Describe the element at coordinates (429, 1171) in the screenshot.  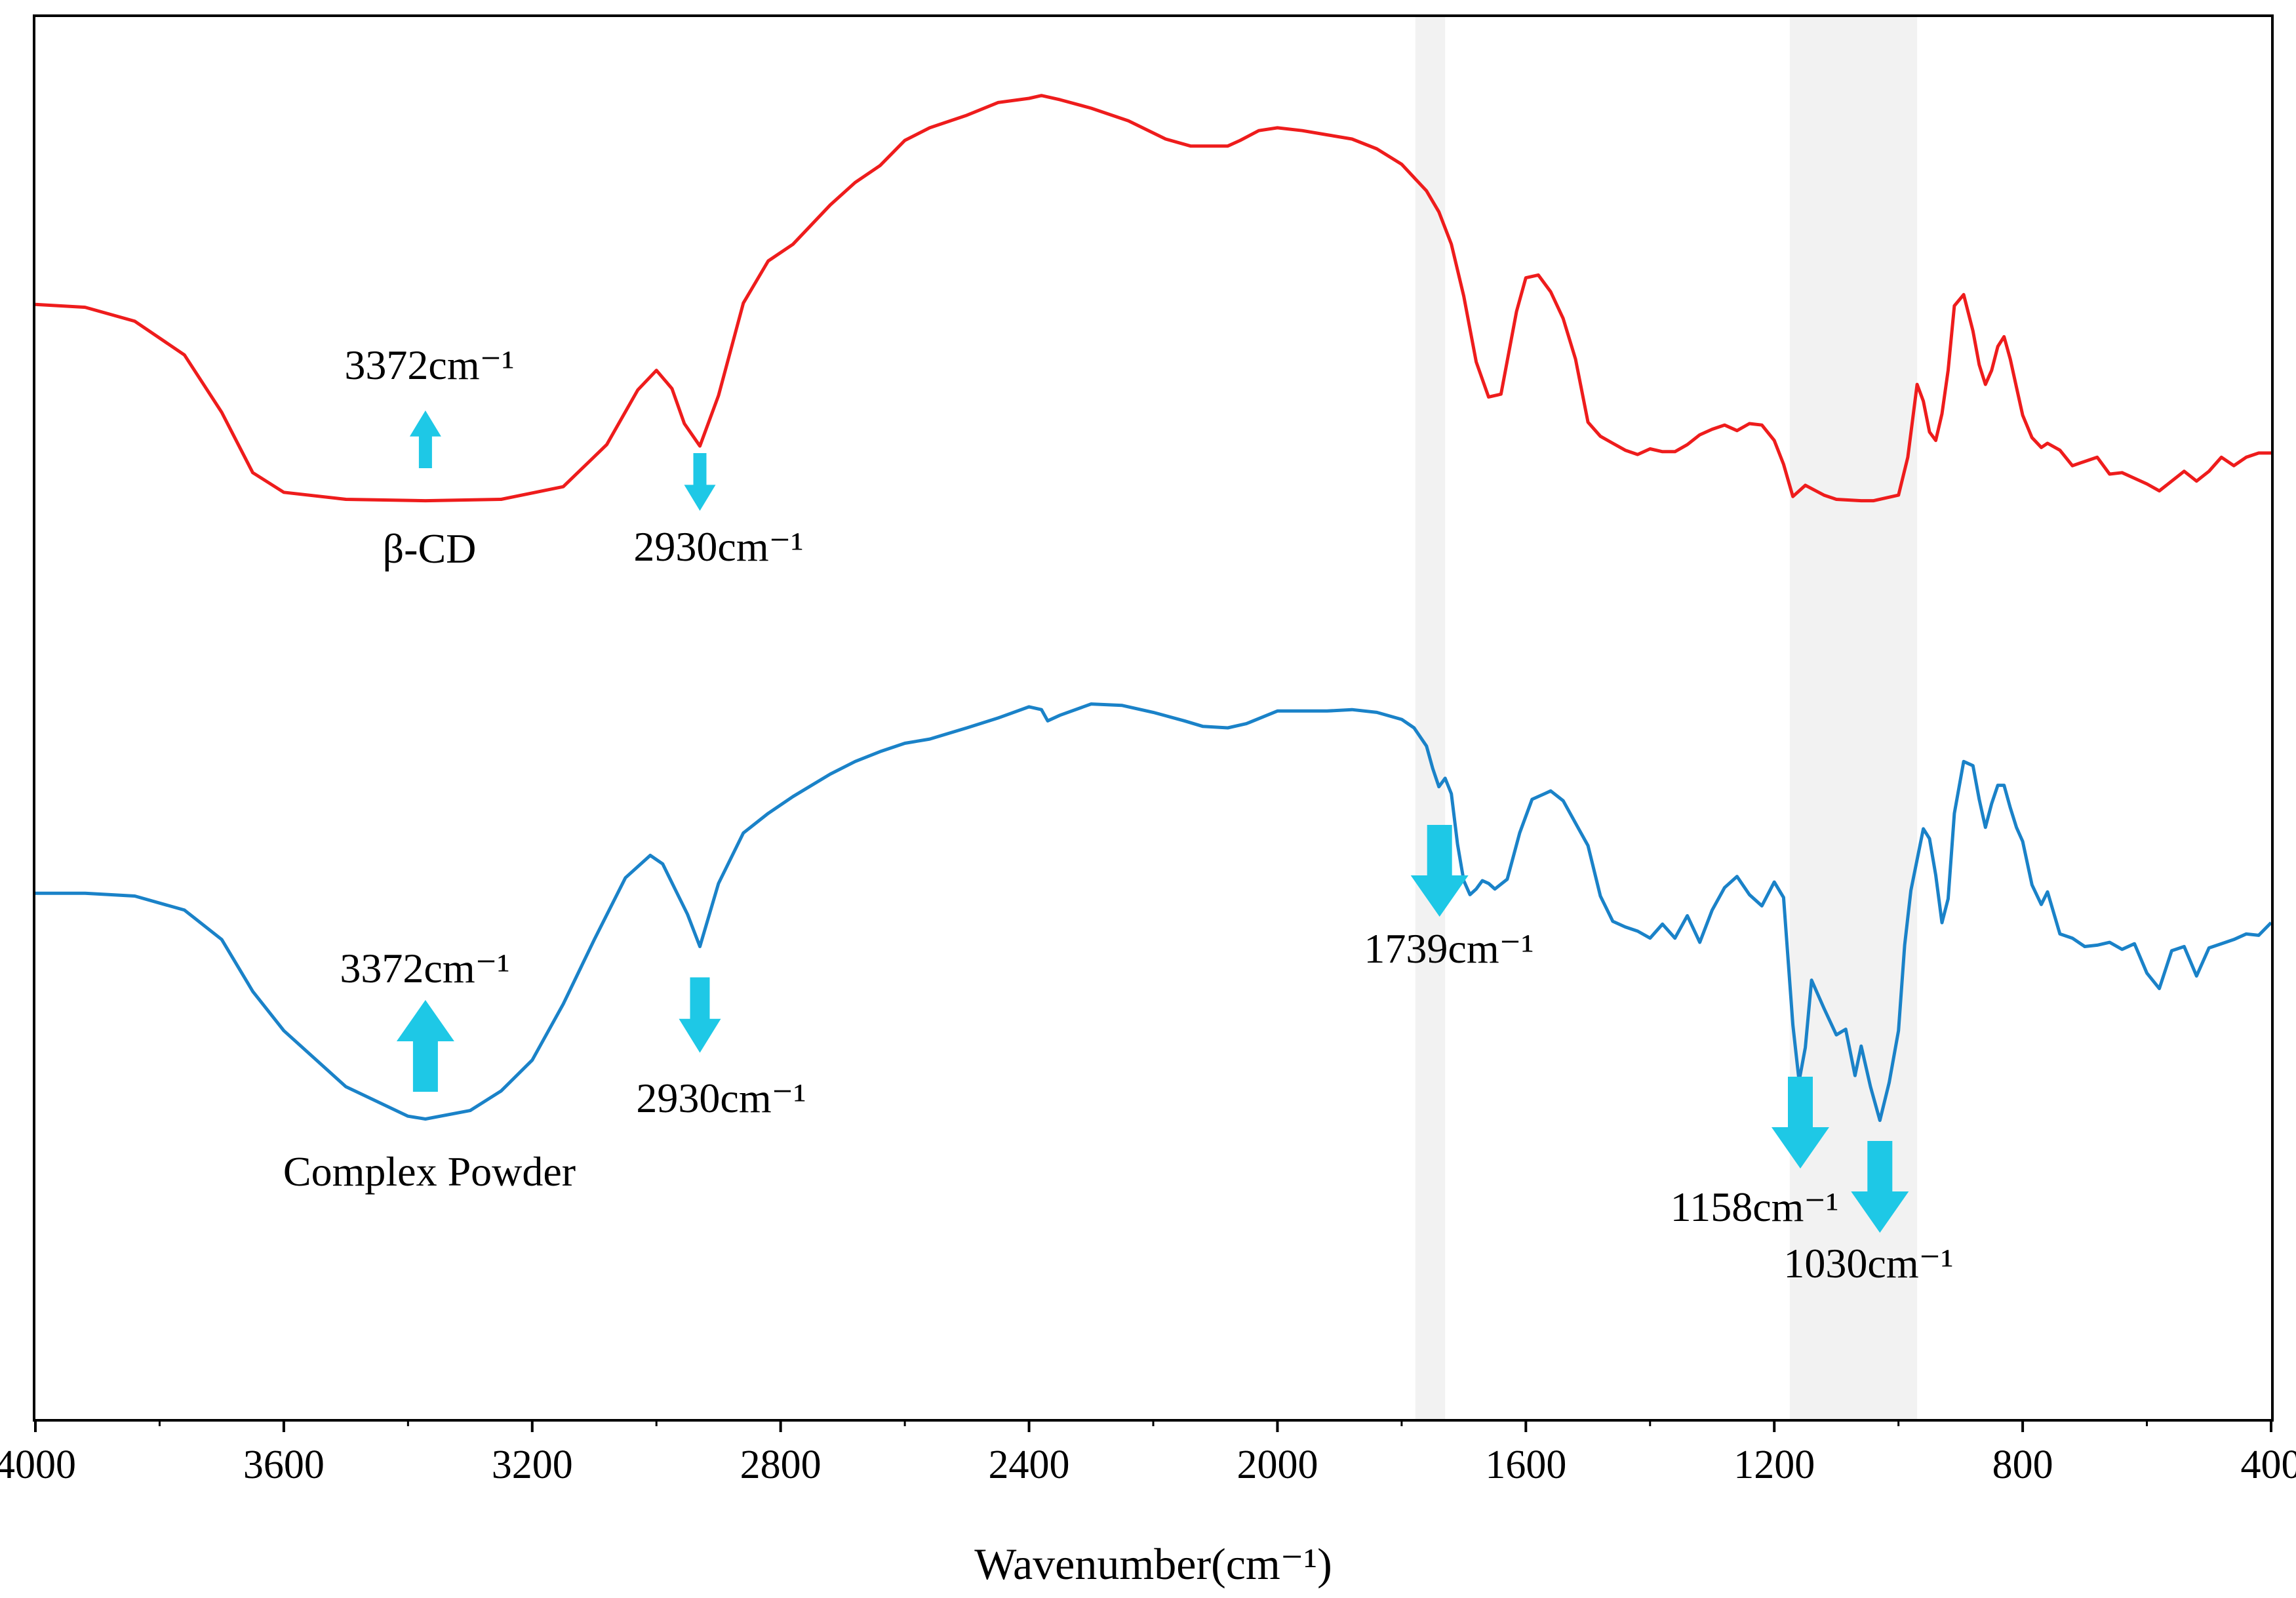
I see `series-label-complex-powder: Complex Powder` at that location.